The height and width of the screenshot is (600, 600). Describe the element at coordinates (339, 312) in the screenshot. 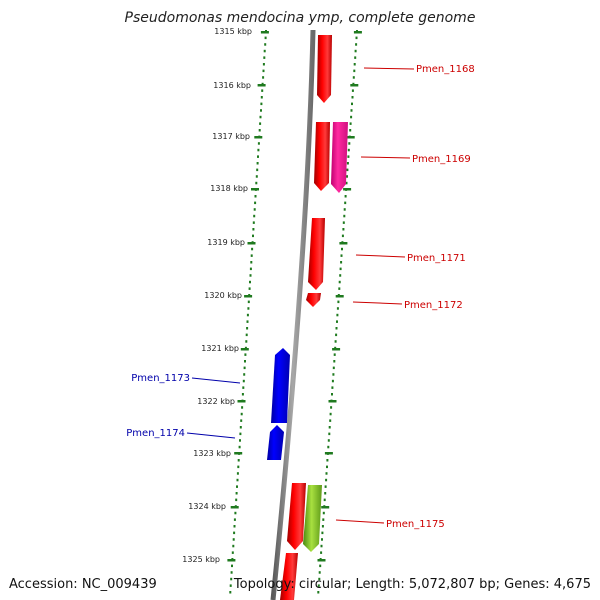

I see `outer-tick-track` at that location.